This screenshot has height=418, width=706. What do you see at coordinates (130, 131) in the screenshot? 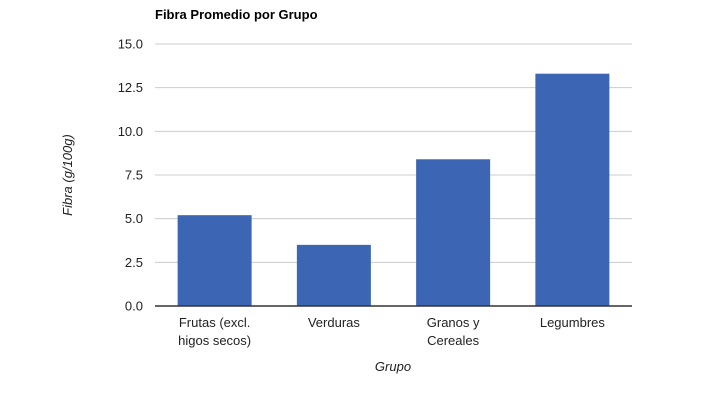
I see `y-tick-label: 10.0` at bounding box center [130, 131].